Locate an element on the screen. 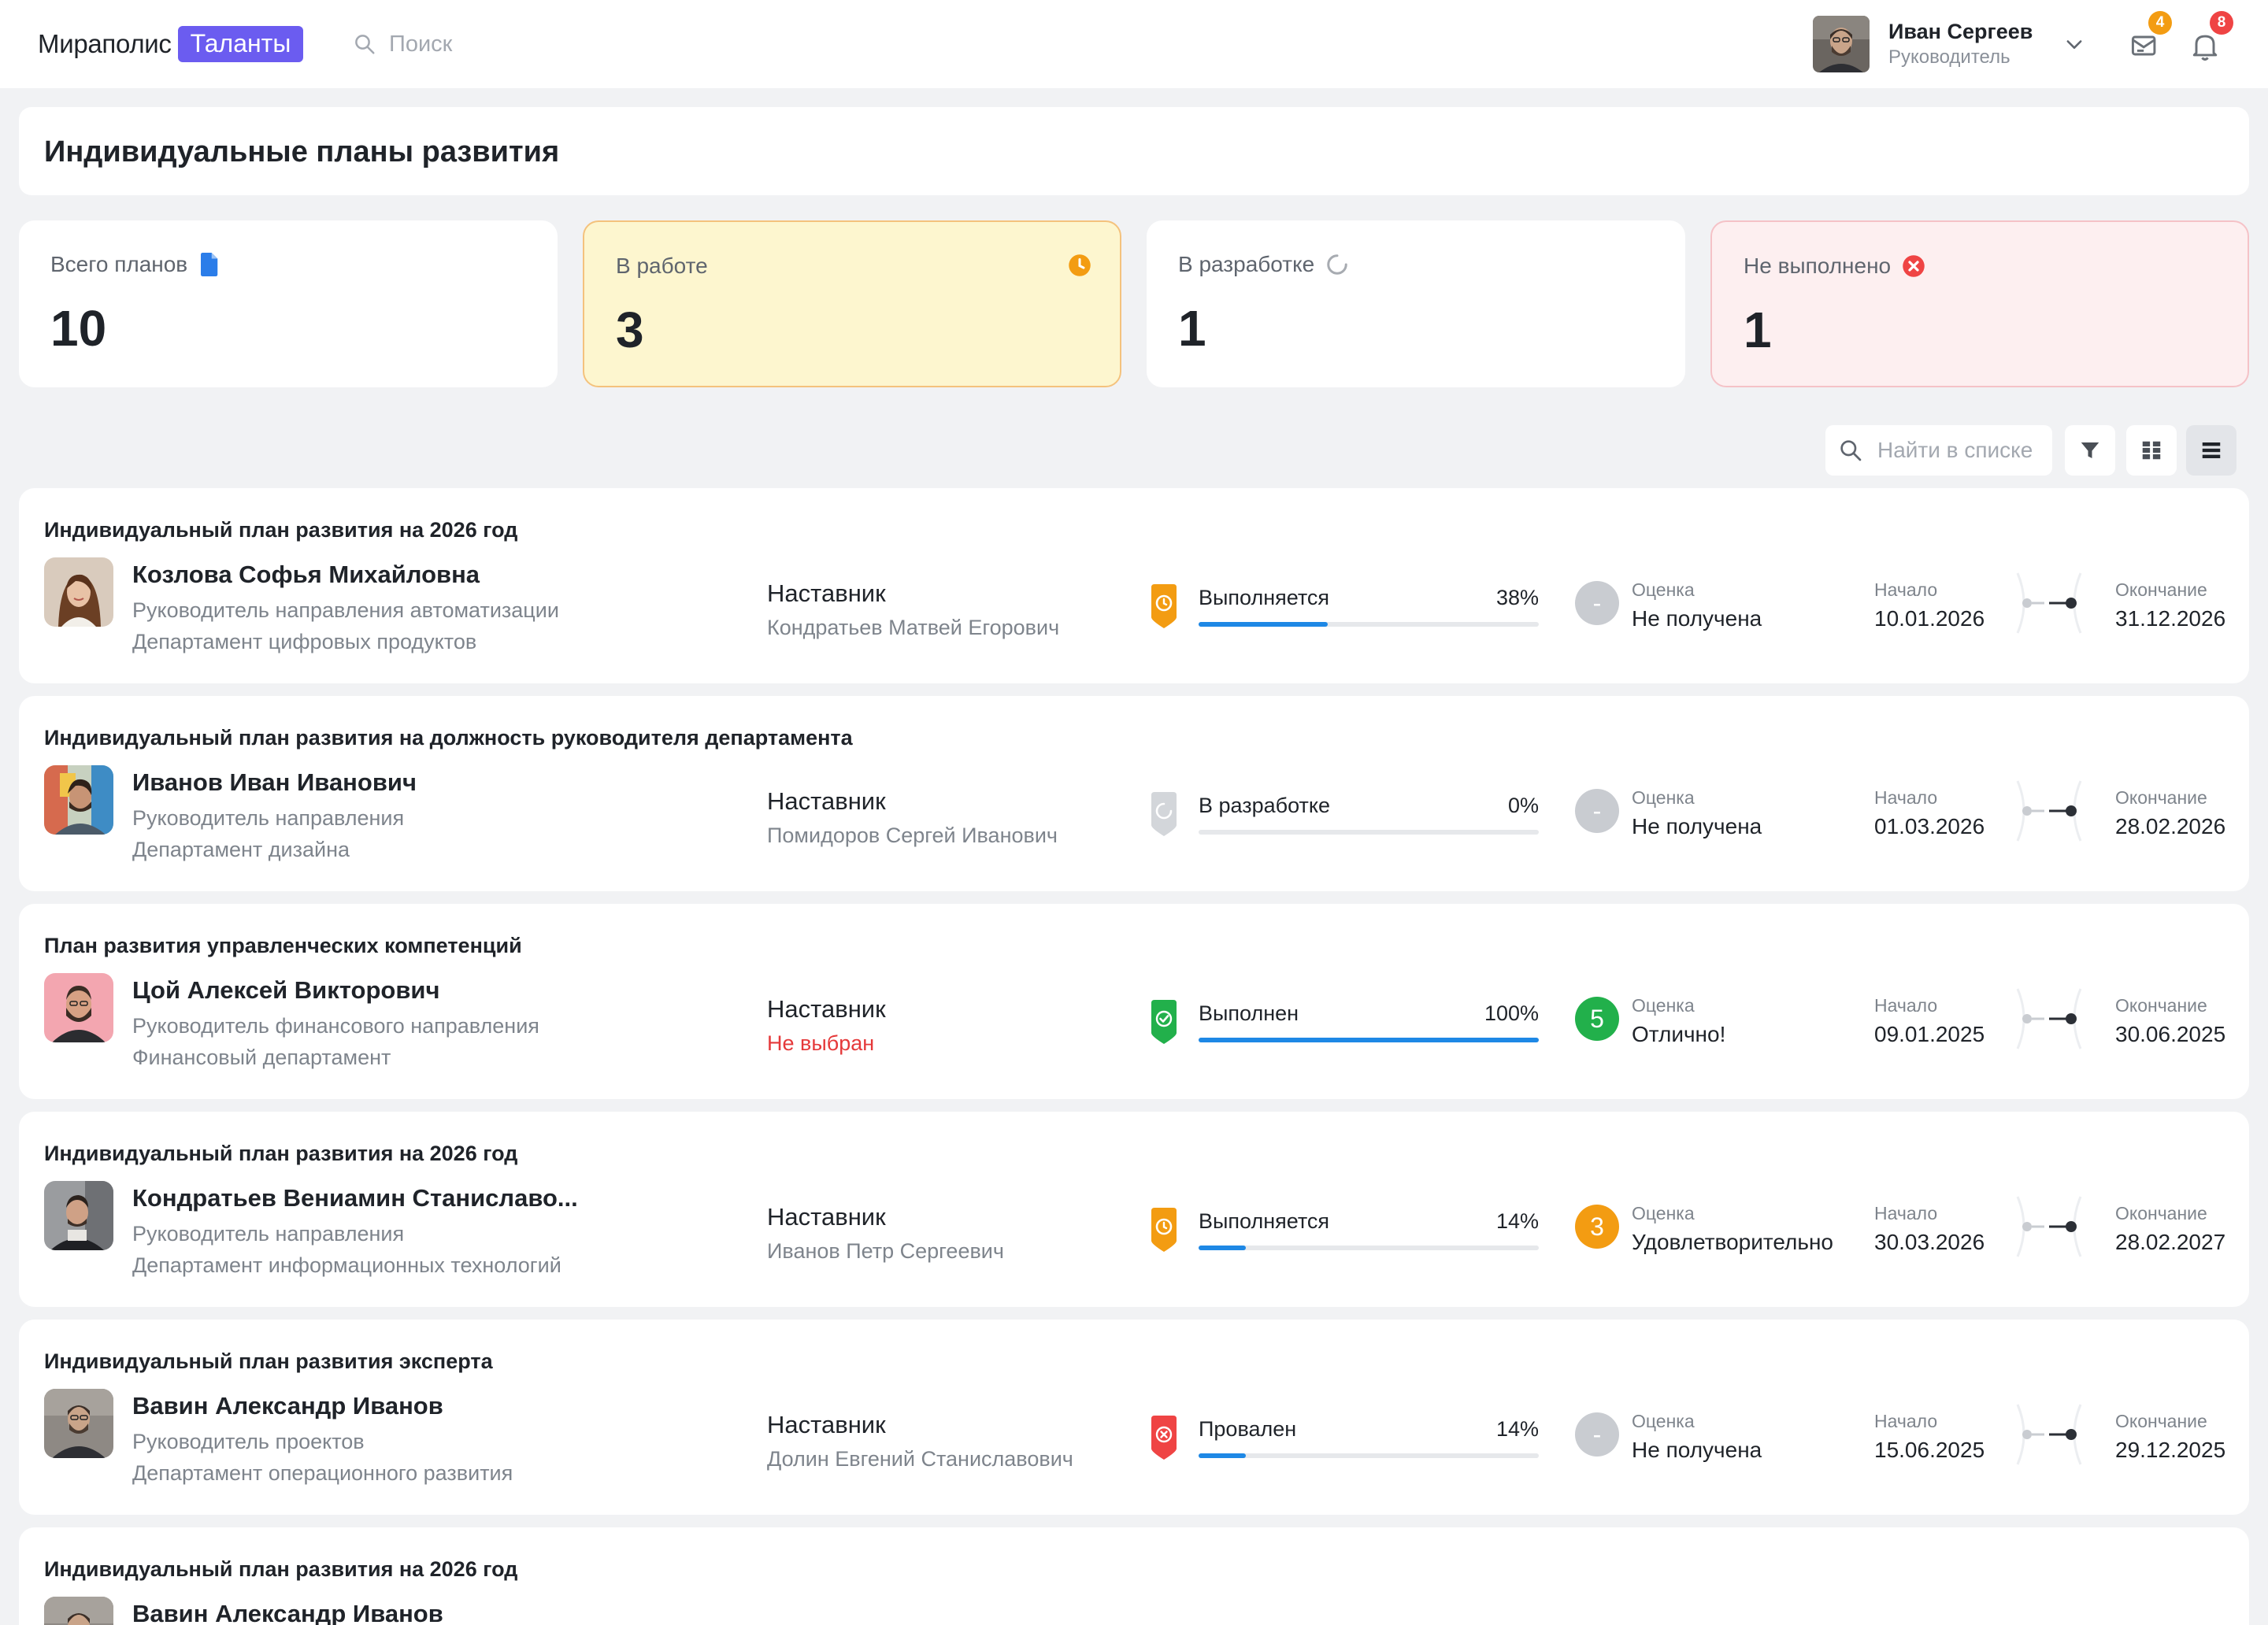 The image size is (2268, 1625). progress-percent: 0% is located at coordinates (1523, 805).